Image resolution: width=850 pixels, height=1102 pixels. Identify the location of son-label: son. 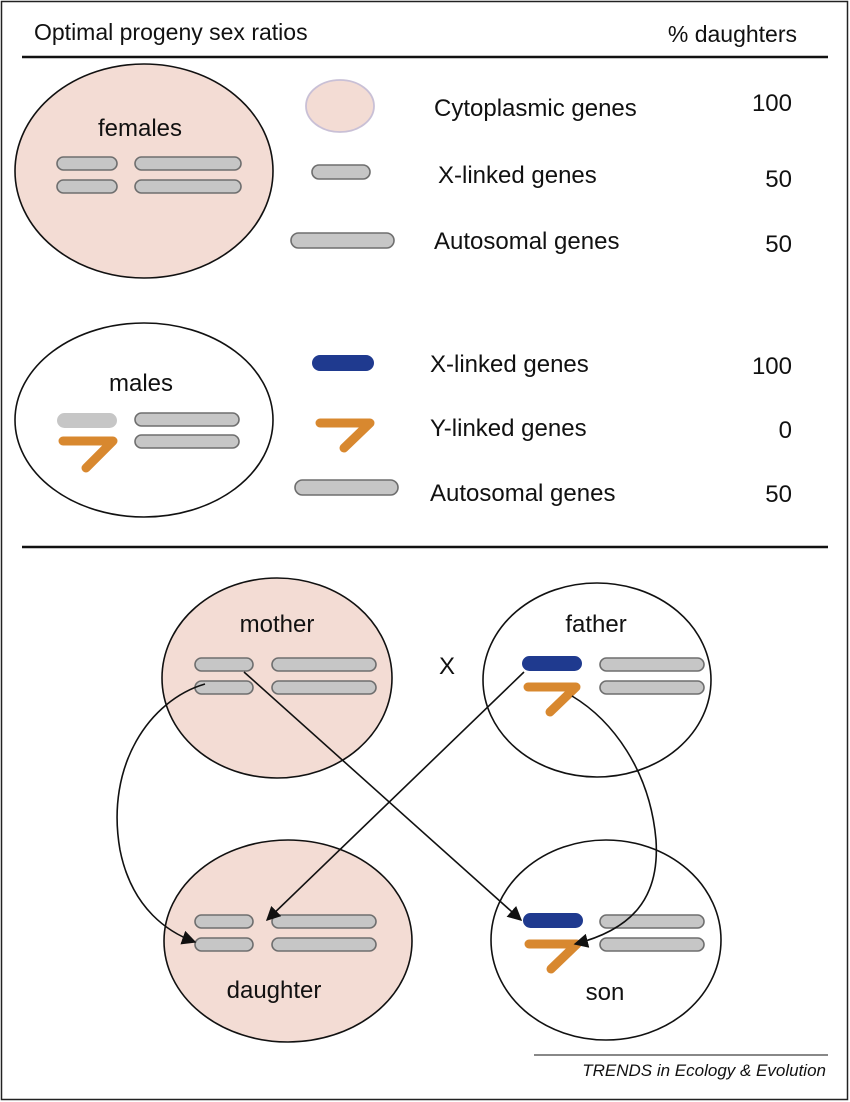
(605, 992).